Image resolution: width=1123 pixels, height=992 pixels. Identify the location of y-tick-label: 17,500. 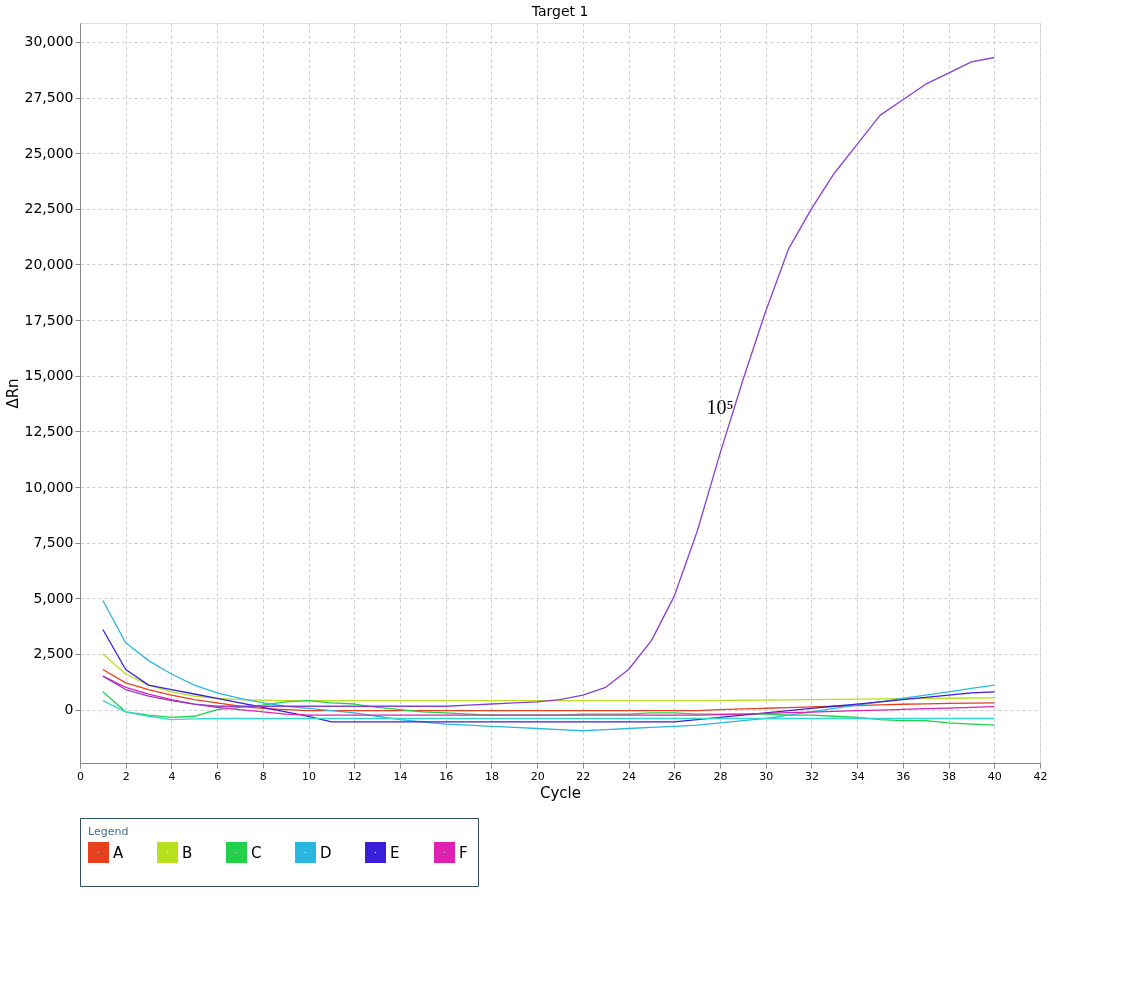
(49, 319).